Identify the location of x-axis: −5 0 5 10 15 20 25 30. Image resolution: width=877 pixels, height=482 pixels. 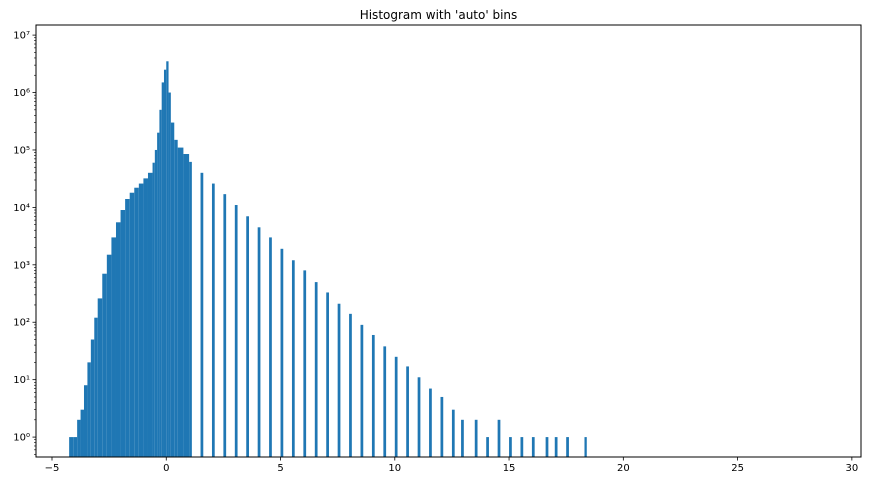
(451, 465).